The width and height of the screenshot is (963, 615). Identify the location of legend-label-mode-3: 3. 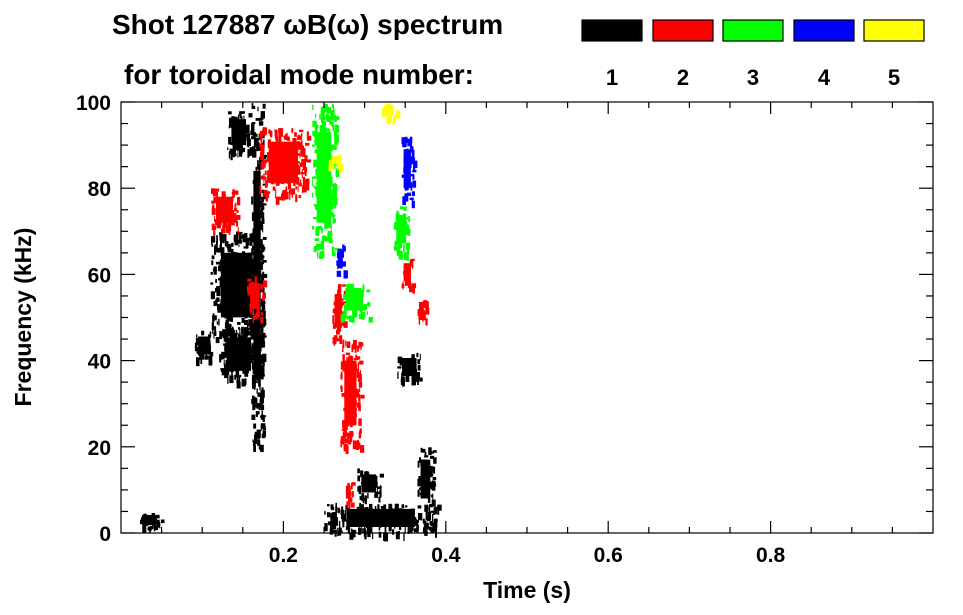
(753, 77).